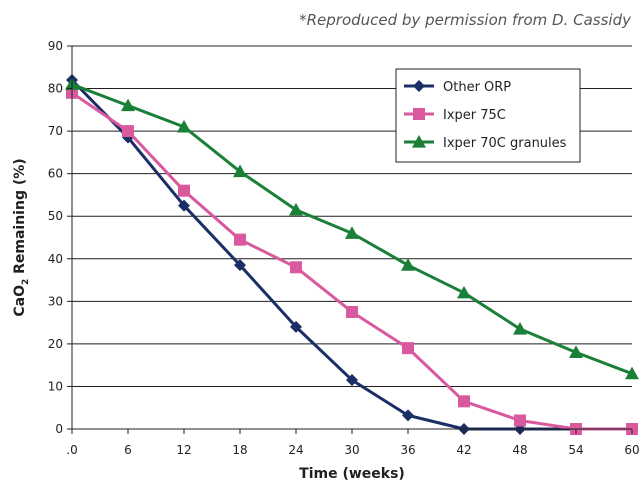 This screenshot has height=494, width=641. What do you see at coordinates (55, 344) in the screenshot?
I see `y-tick-label: 20` at bounding box center [55, 344].